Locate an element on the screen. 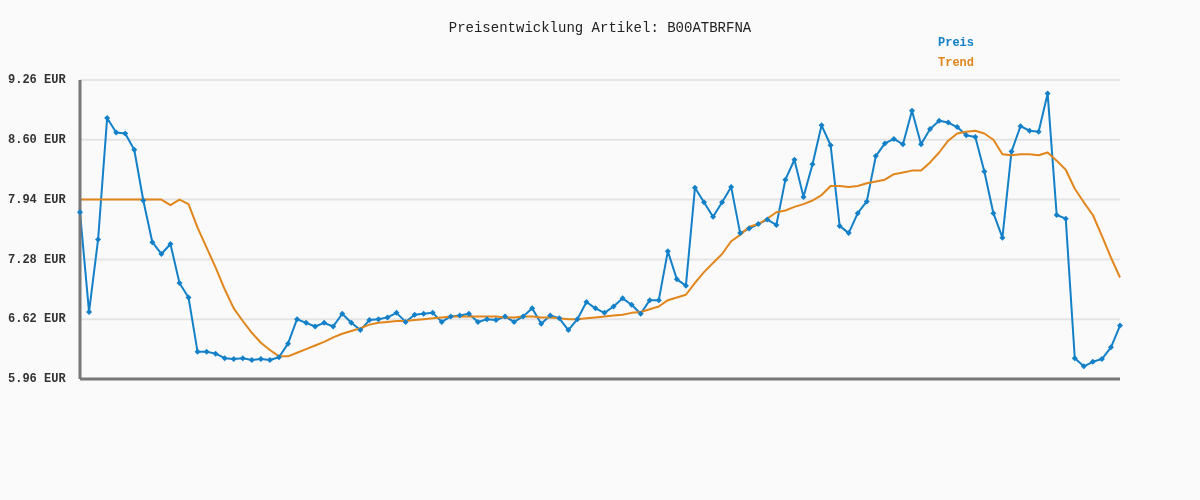  y-tick-label: 6.62 EUR is located at coordinates (37, 319).